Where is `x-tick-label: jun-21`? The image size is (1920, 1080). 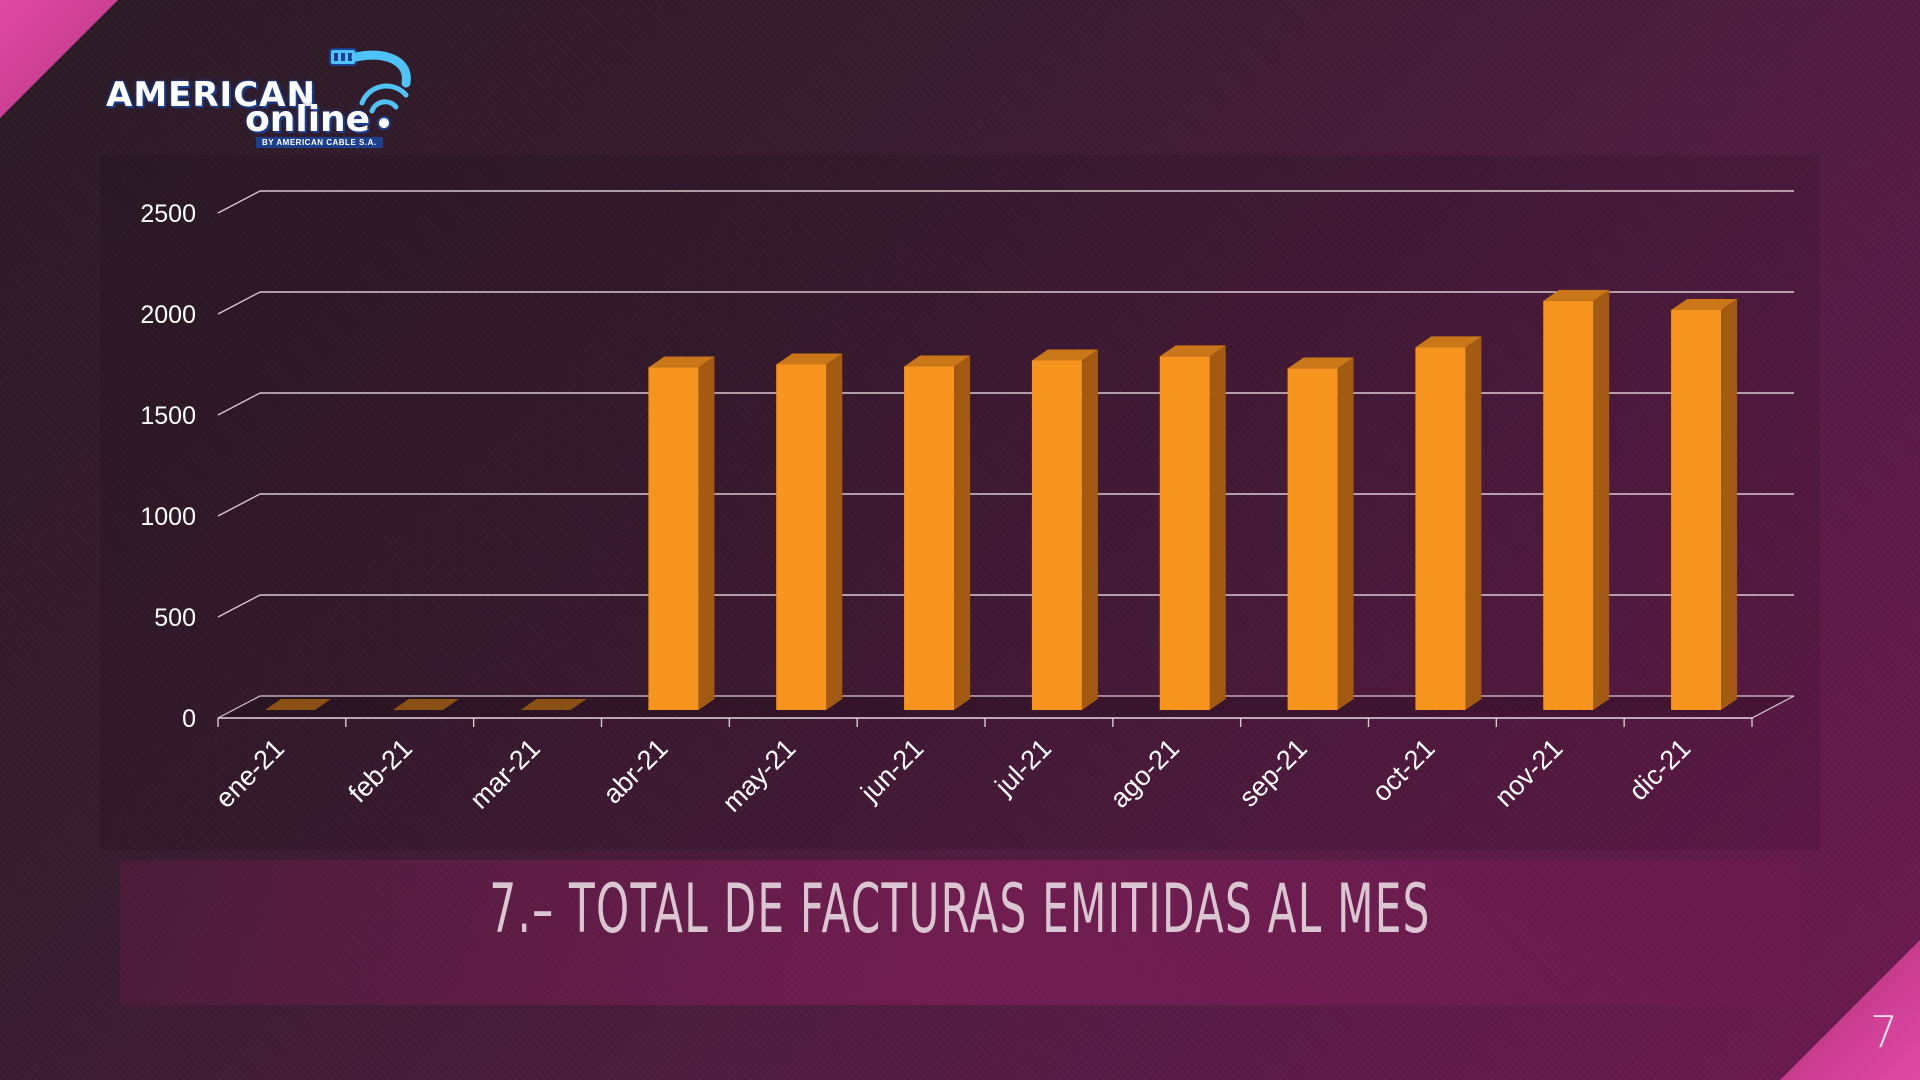
x-tick-label: jun-21 is located at coordinates (891, 770).